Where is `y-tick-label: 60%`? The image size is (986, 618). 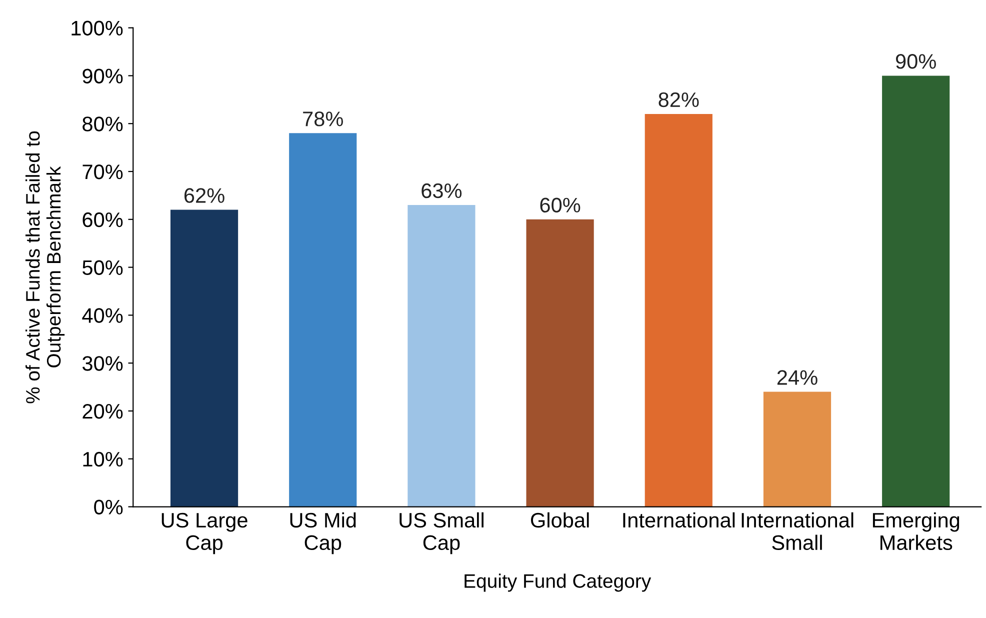 y-tick-label: 60% is located at coordinates (102, 220).